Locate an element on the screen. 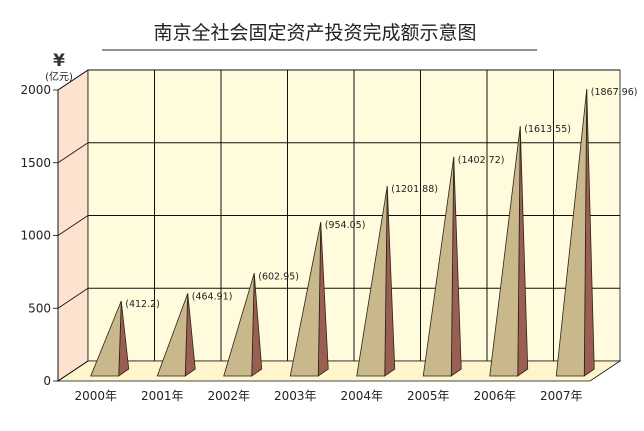  y-tick-label: 1500 is located at coordinates (35, 163).